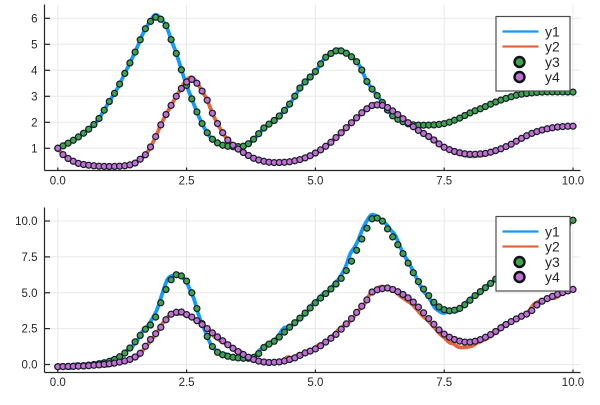  What do you see at coordinates (34, 97) in the screenshot?
I see `svg-text: 3` at bounding box center [34, 97].